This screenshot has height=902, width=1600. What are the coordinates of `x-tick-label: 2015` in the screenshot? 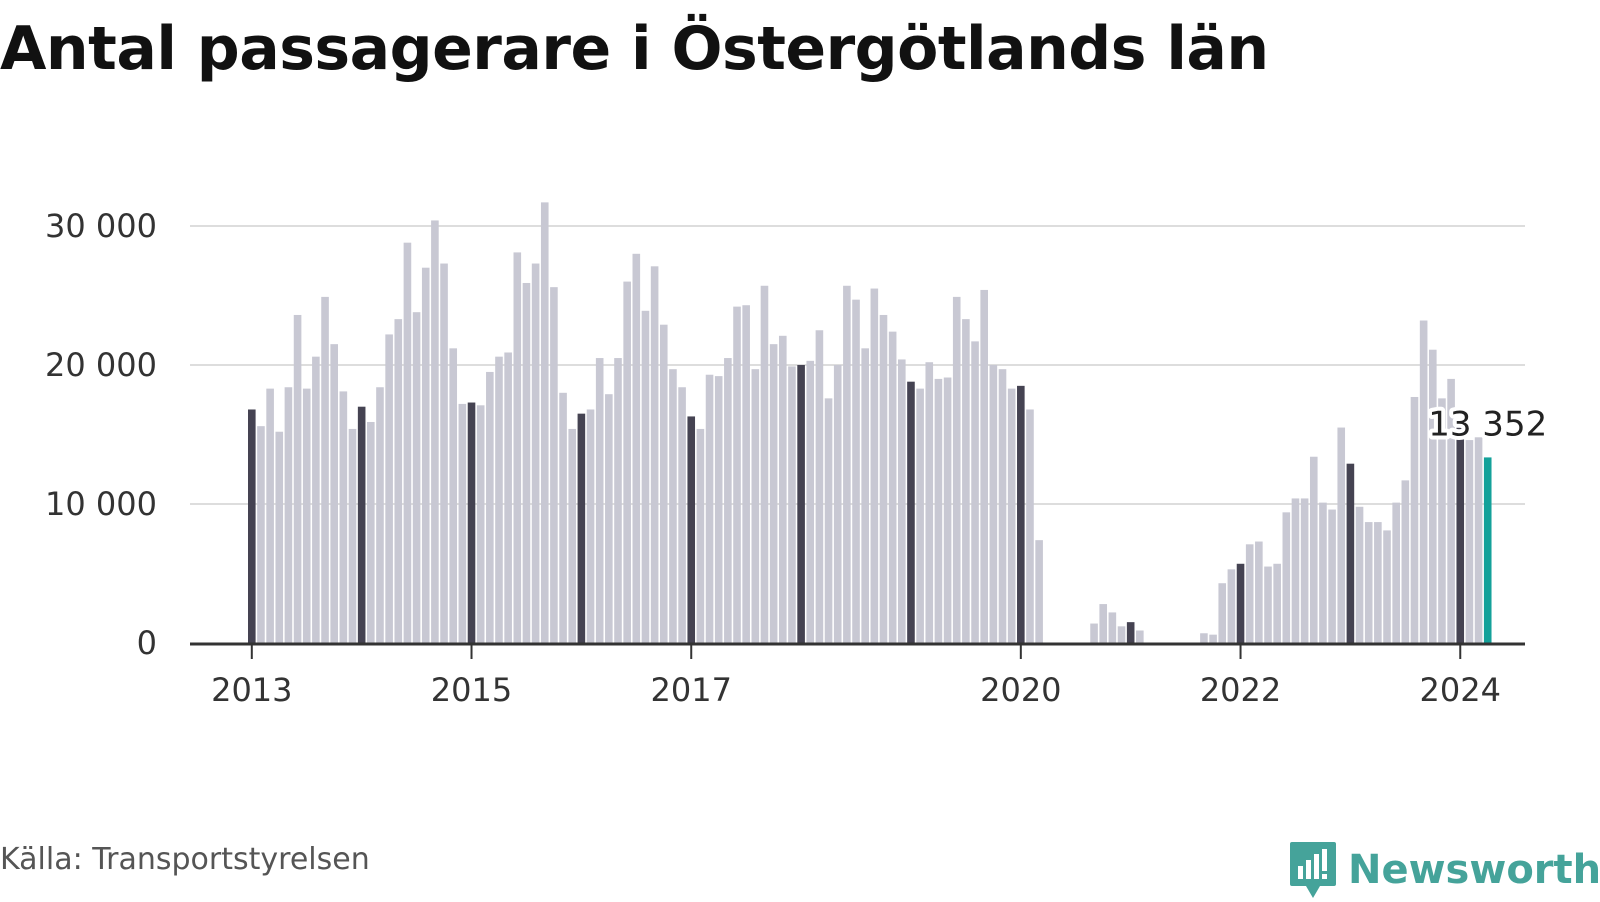 It's located at (471, 690).